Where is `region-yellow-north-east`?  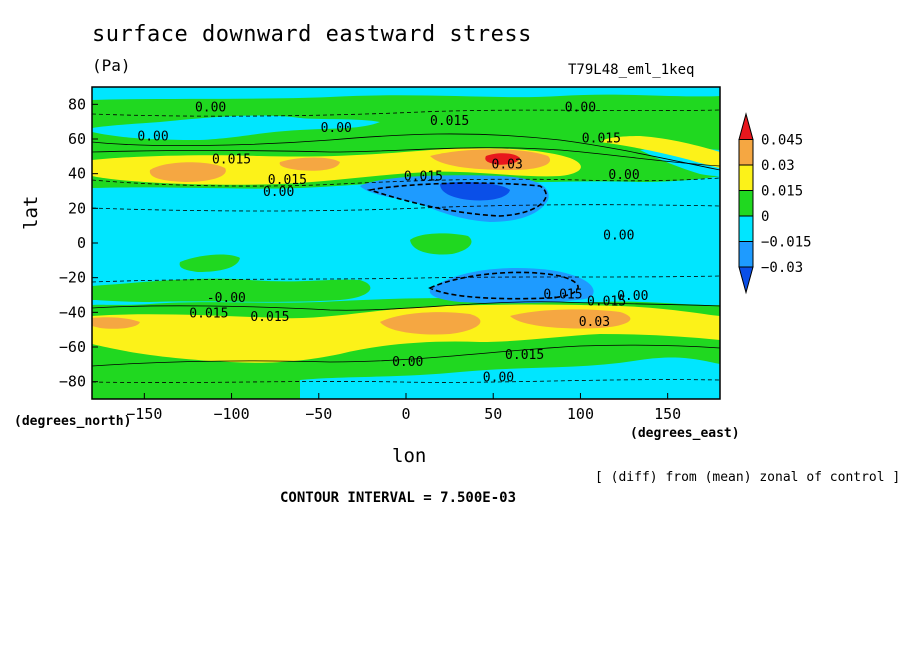
region-yellow-north-east is located at coordinates (660, 152).